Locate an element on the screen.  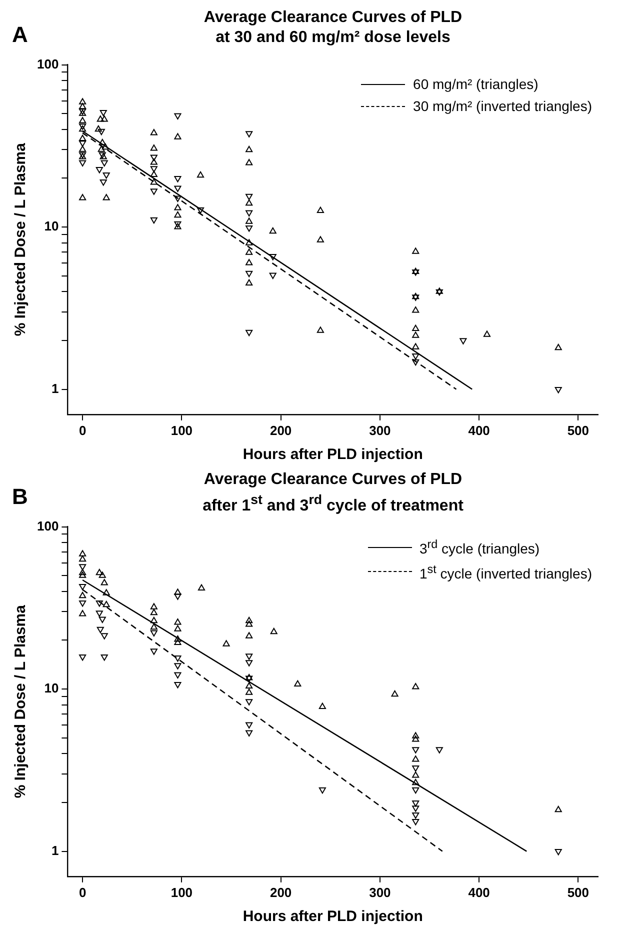
x-tick-label: 300 is located at coordinates (380, 892).